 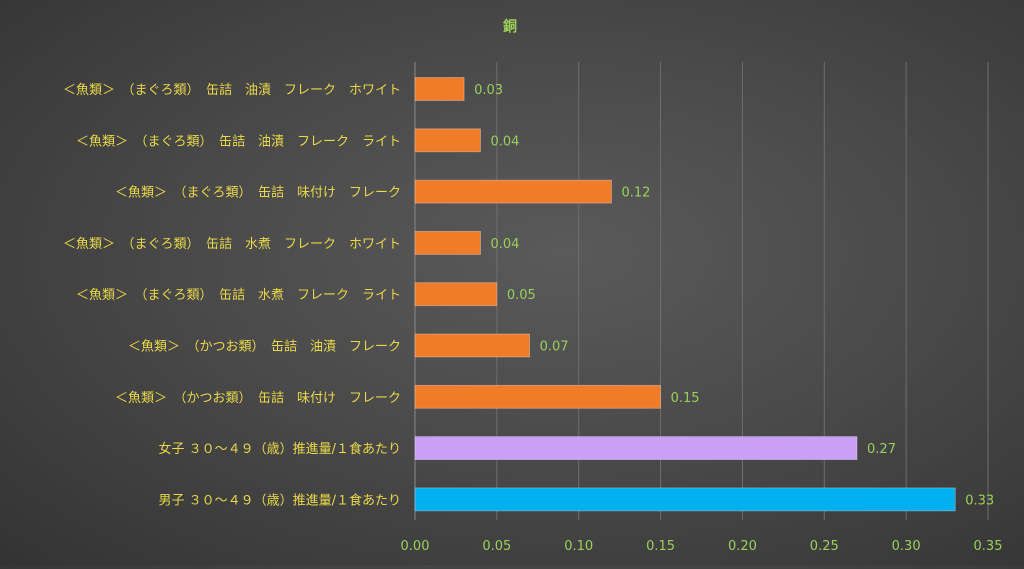 I want to click on category-label: ＜魚類＞ （まぐろ類） 缶詰 味付け フレーク, so click(x=258, y=193).